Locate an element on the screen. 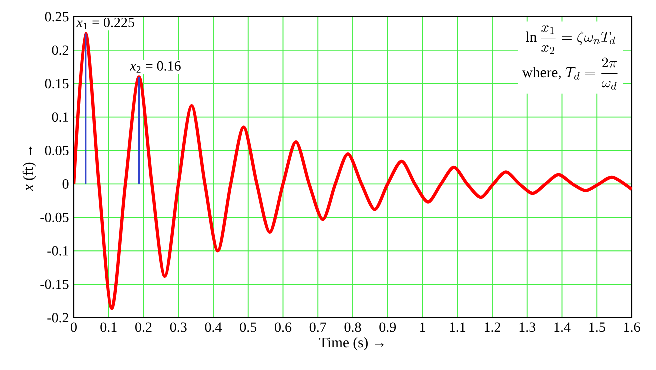 The image size is (656, 370). y-tick-label: -0.1 is located at coordinates (58, 251).